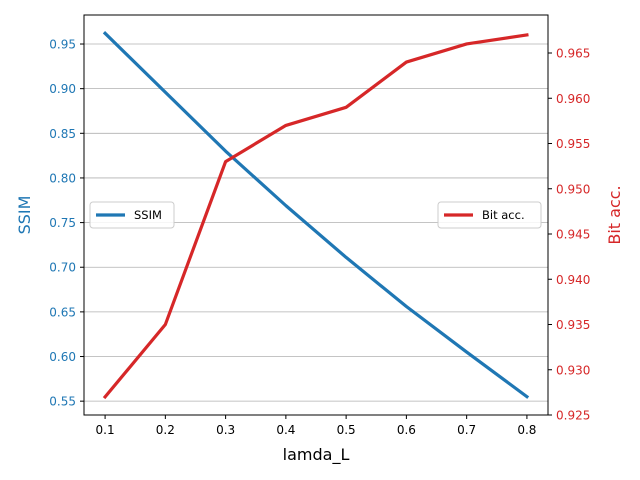 The width and height of the screenshot is (640, 480). What do you see at coordinates (24, 215) in the screenshot?
I see `left-y-axis-title: SSIM` at bounding box center [24, 215].